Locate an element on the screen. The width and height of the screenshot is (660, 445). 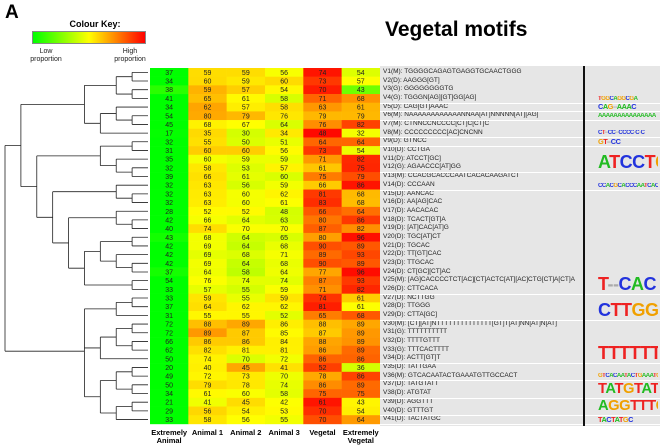
cell-value-label: 62 is located at coordinates (169, 351).